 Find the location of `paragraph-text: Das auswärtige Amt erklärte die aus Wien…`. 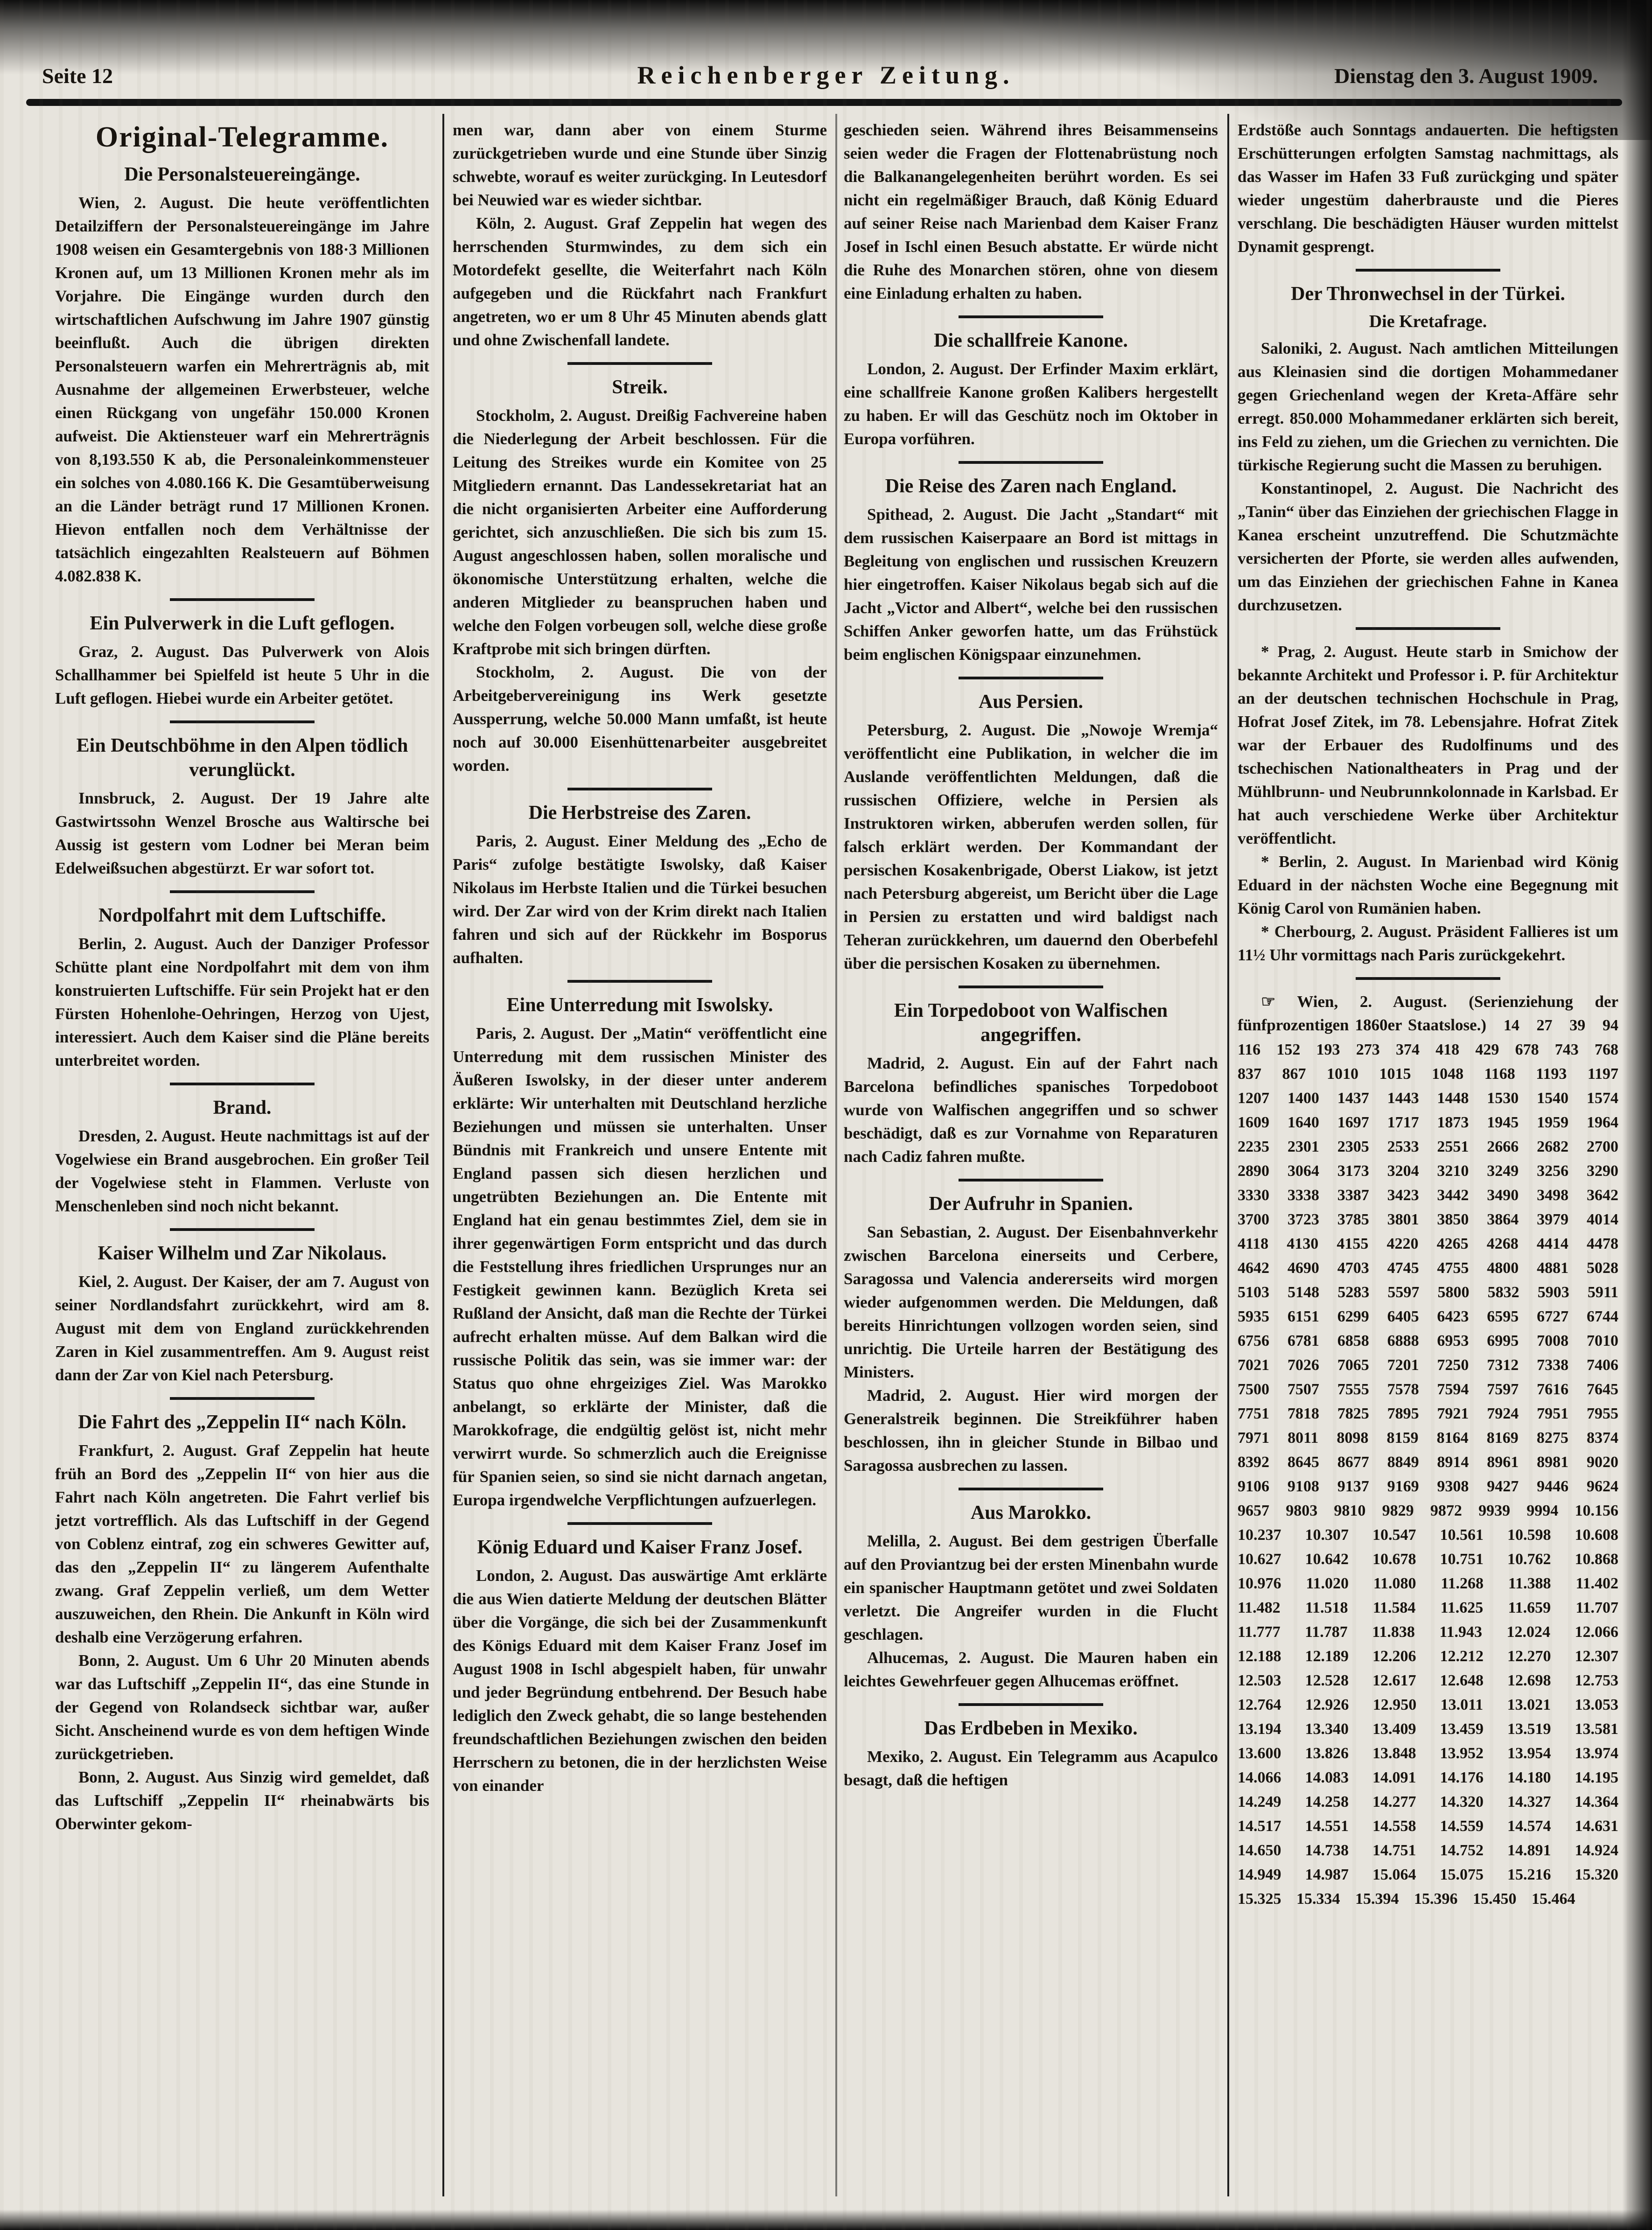

paragraph-text: Das auswärtige Amt erklärte die aus Wien… is located at coordinates (640, 1680).